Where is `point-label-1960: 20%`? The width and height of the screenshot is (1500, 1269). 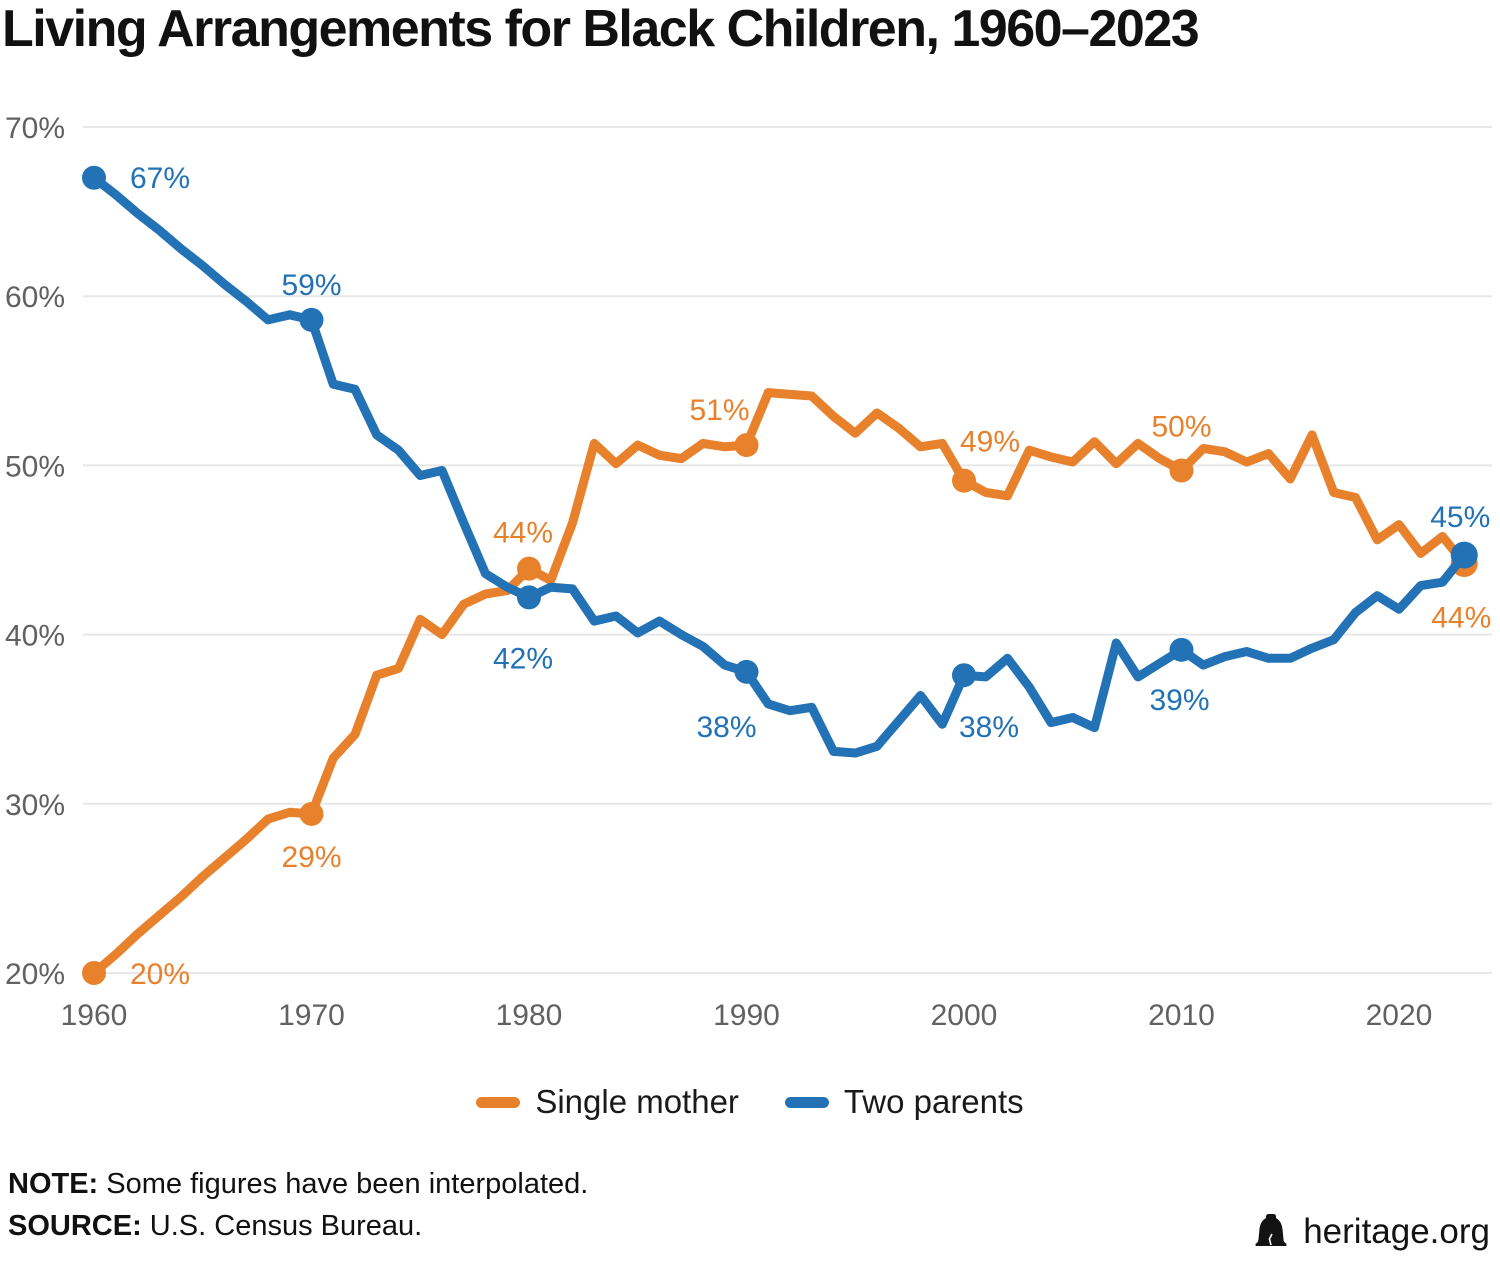 point-label-1960: 20% is located at coordinates (160, 974).